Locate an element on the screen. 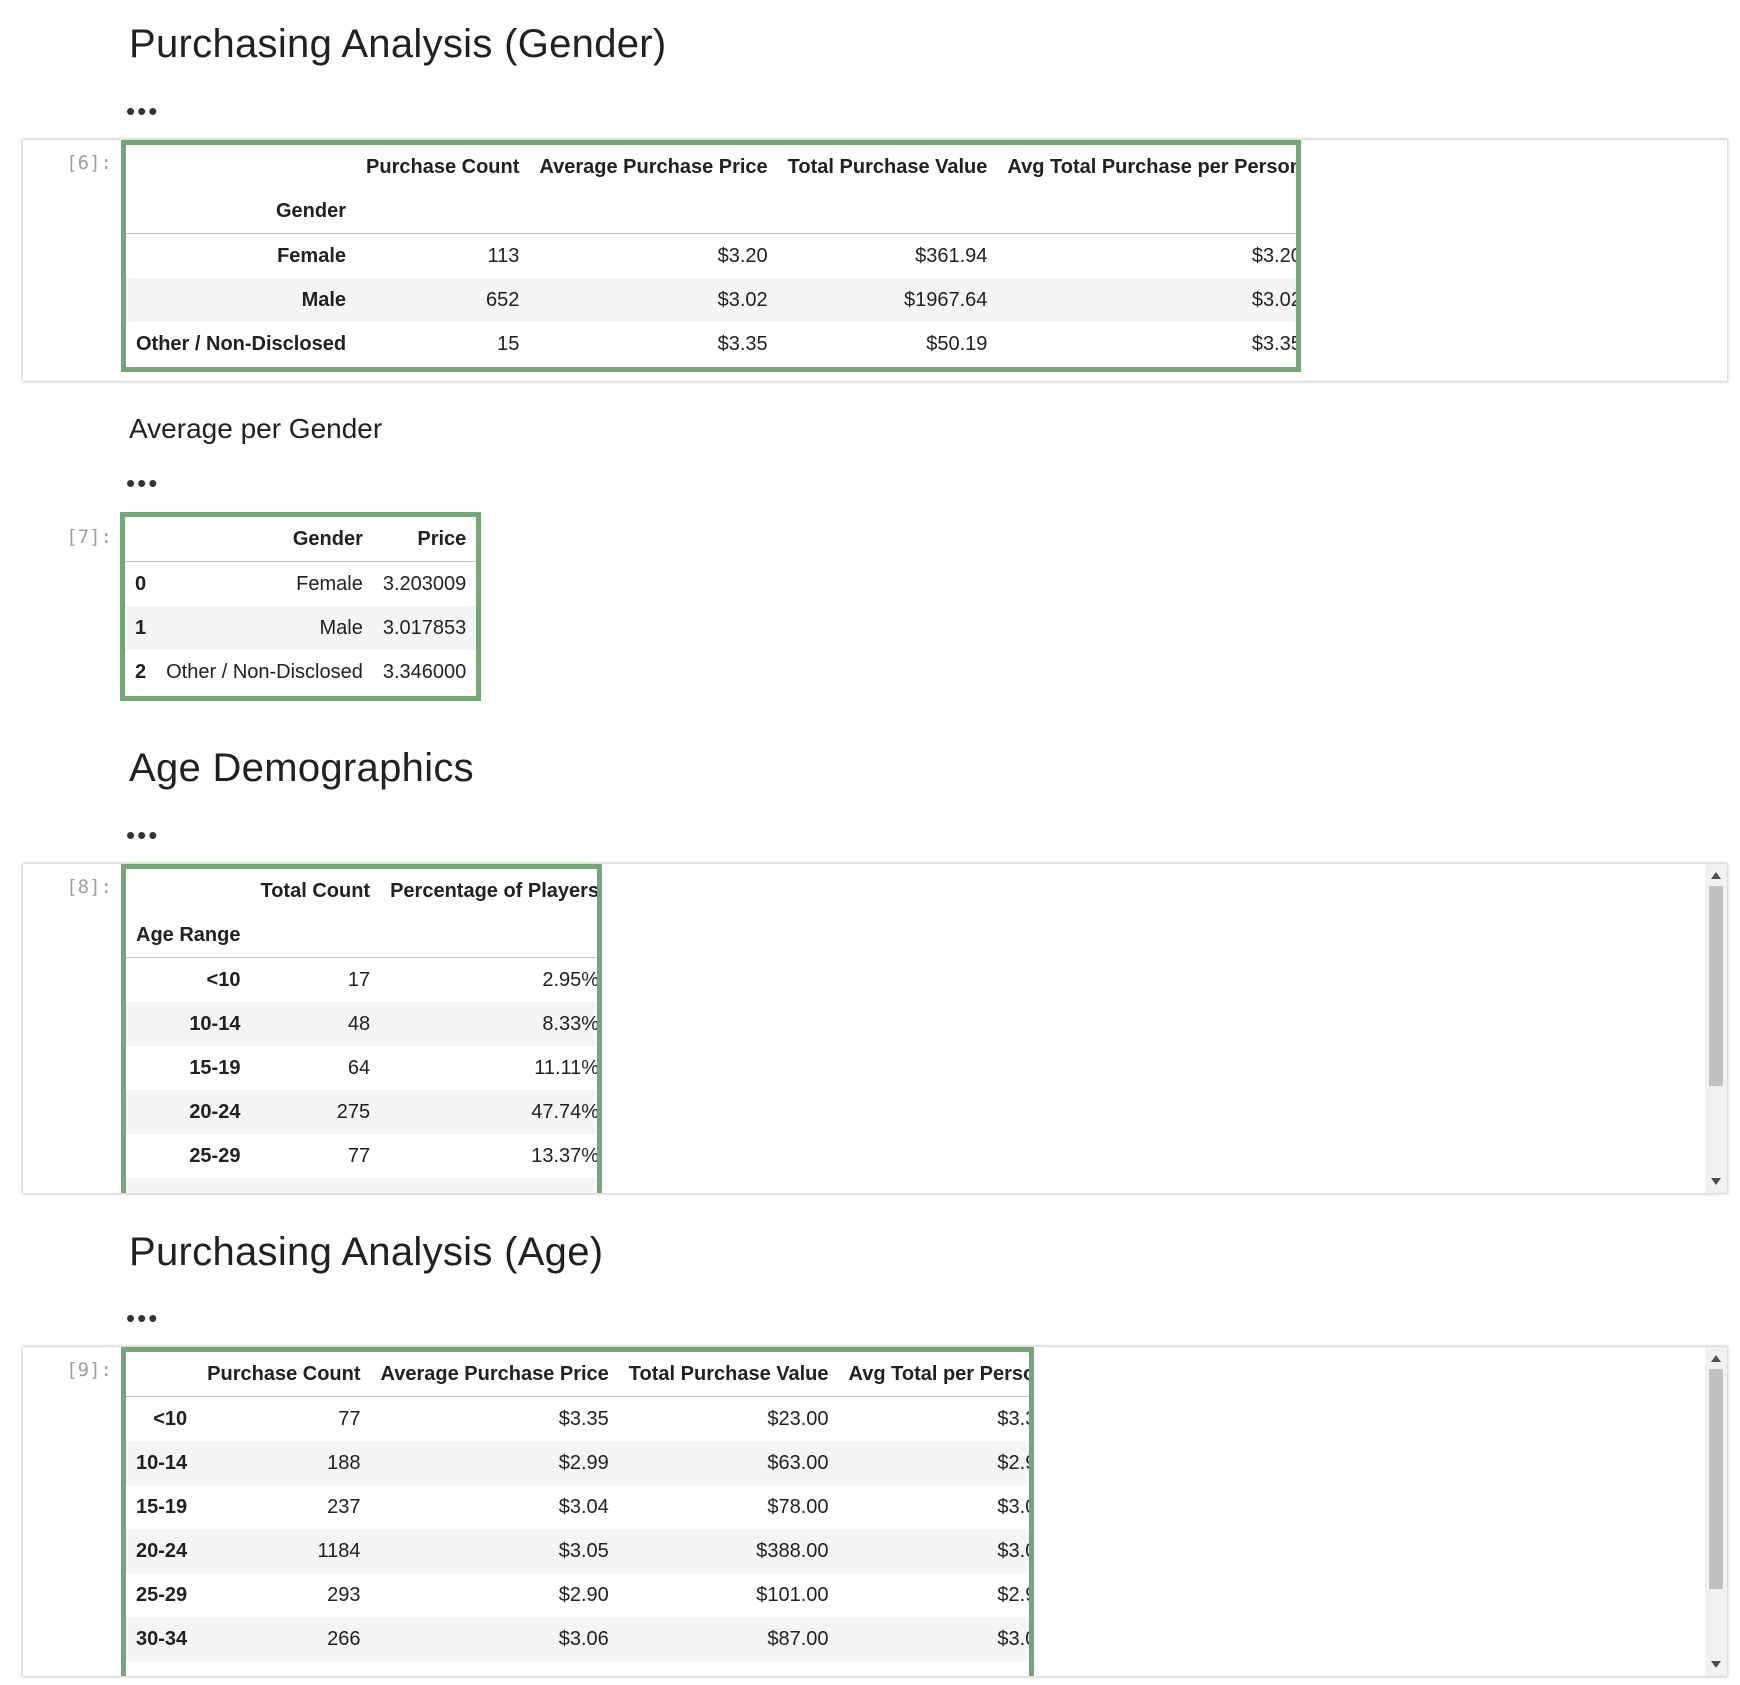 This screenshot has height=1685, width=1740. table-row: 30-34 266 $3.06 $87.00 $3.06 is located at coordinates (577, 1639).